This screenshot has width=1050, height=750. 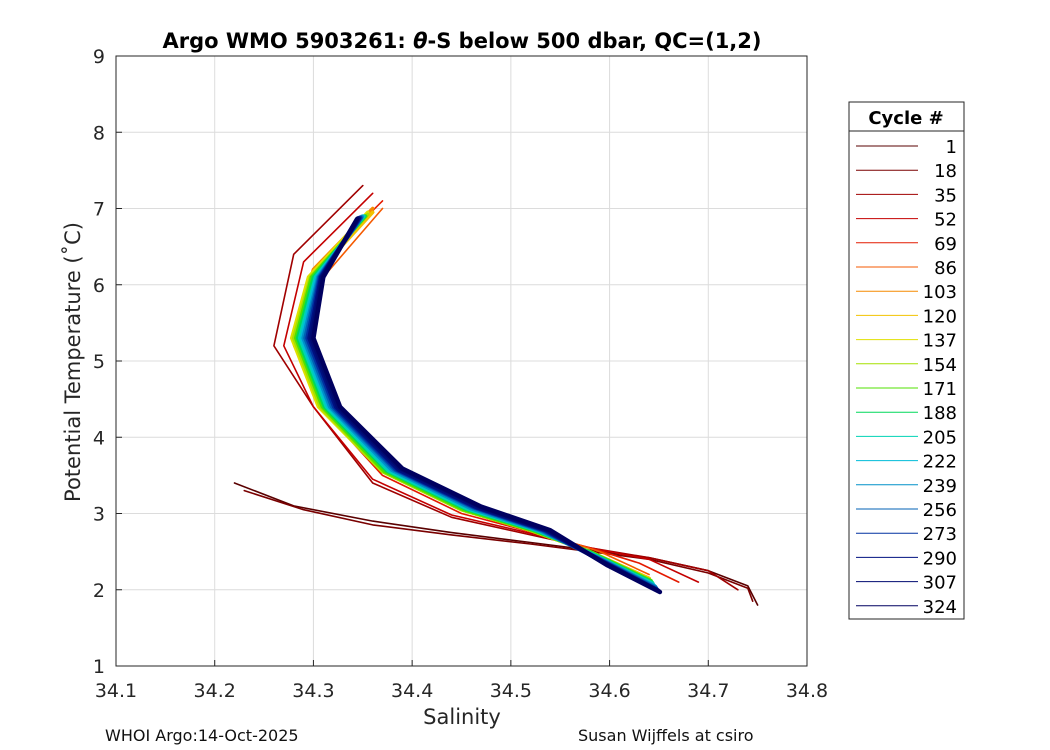 I want to click on y-tick-label: 9, so click(x=99, y=57).